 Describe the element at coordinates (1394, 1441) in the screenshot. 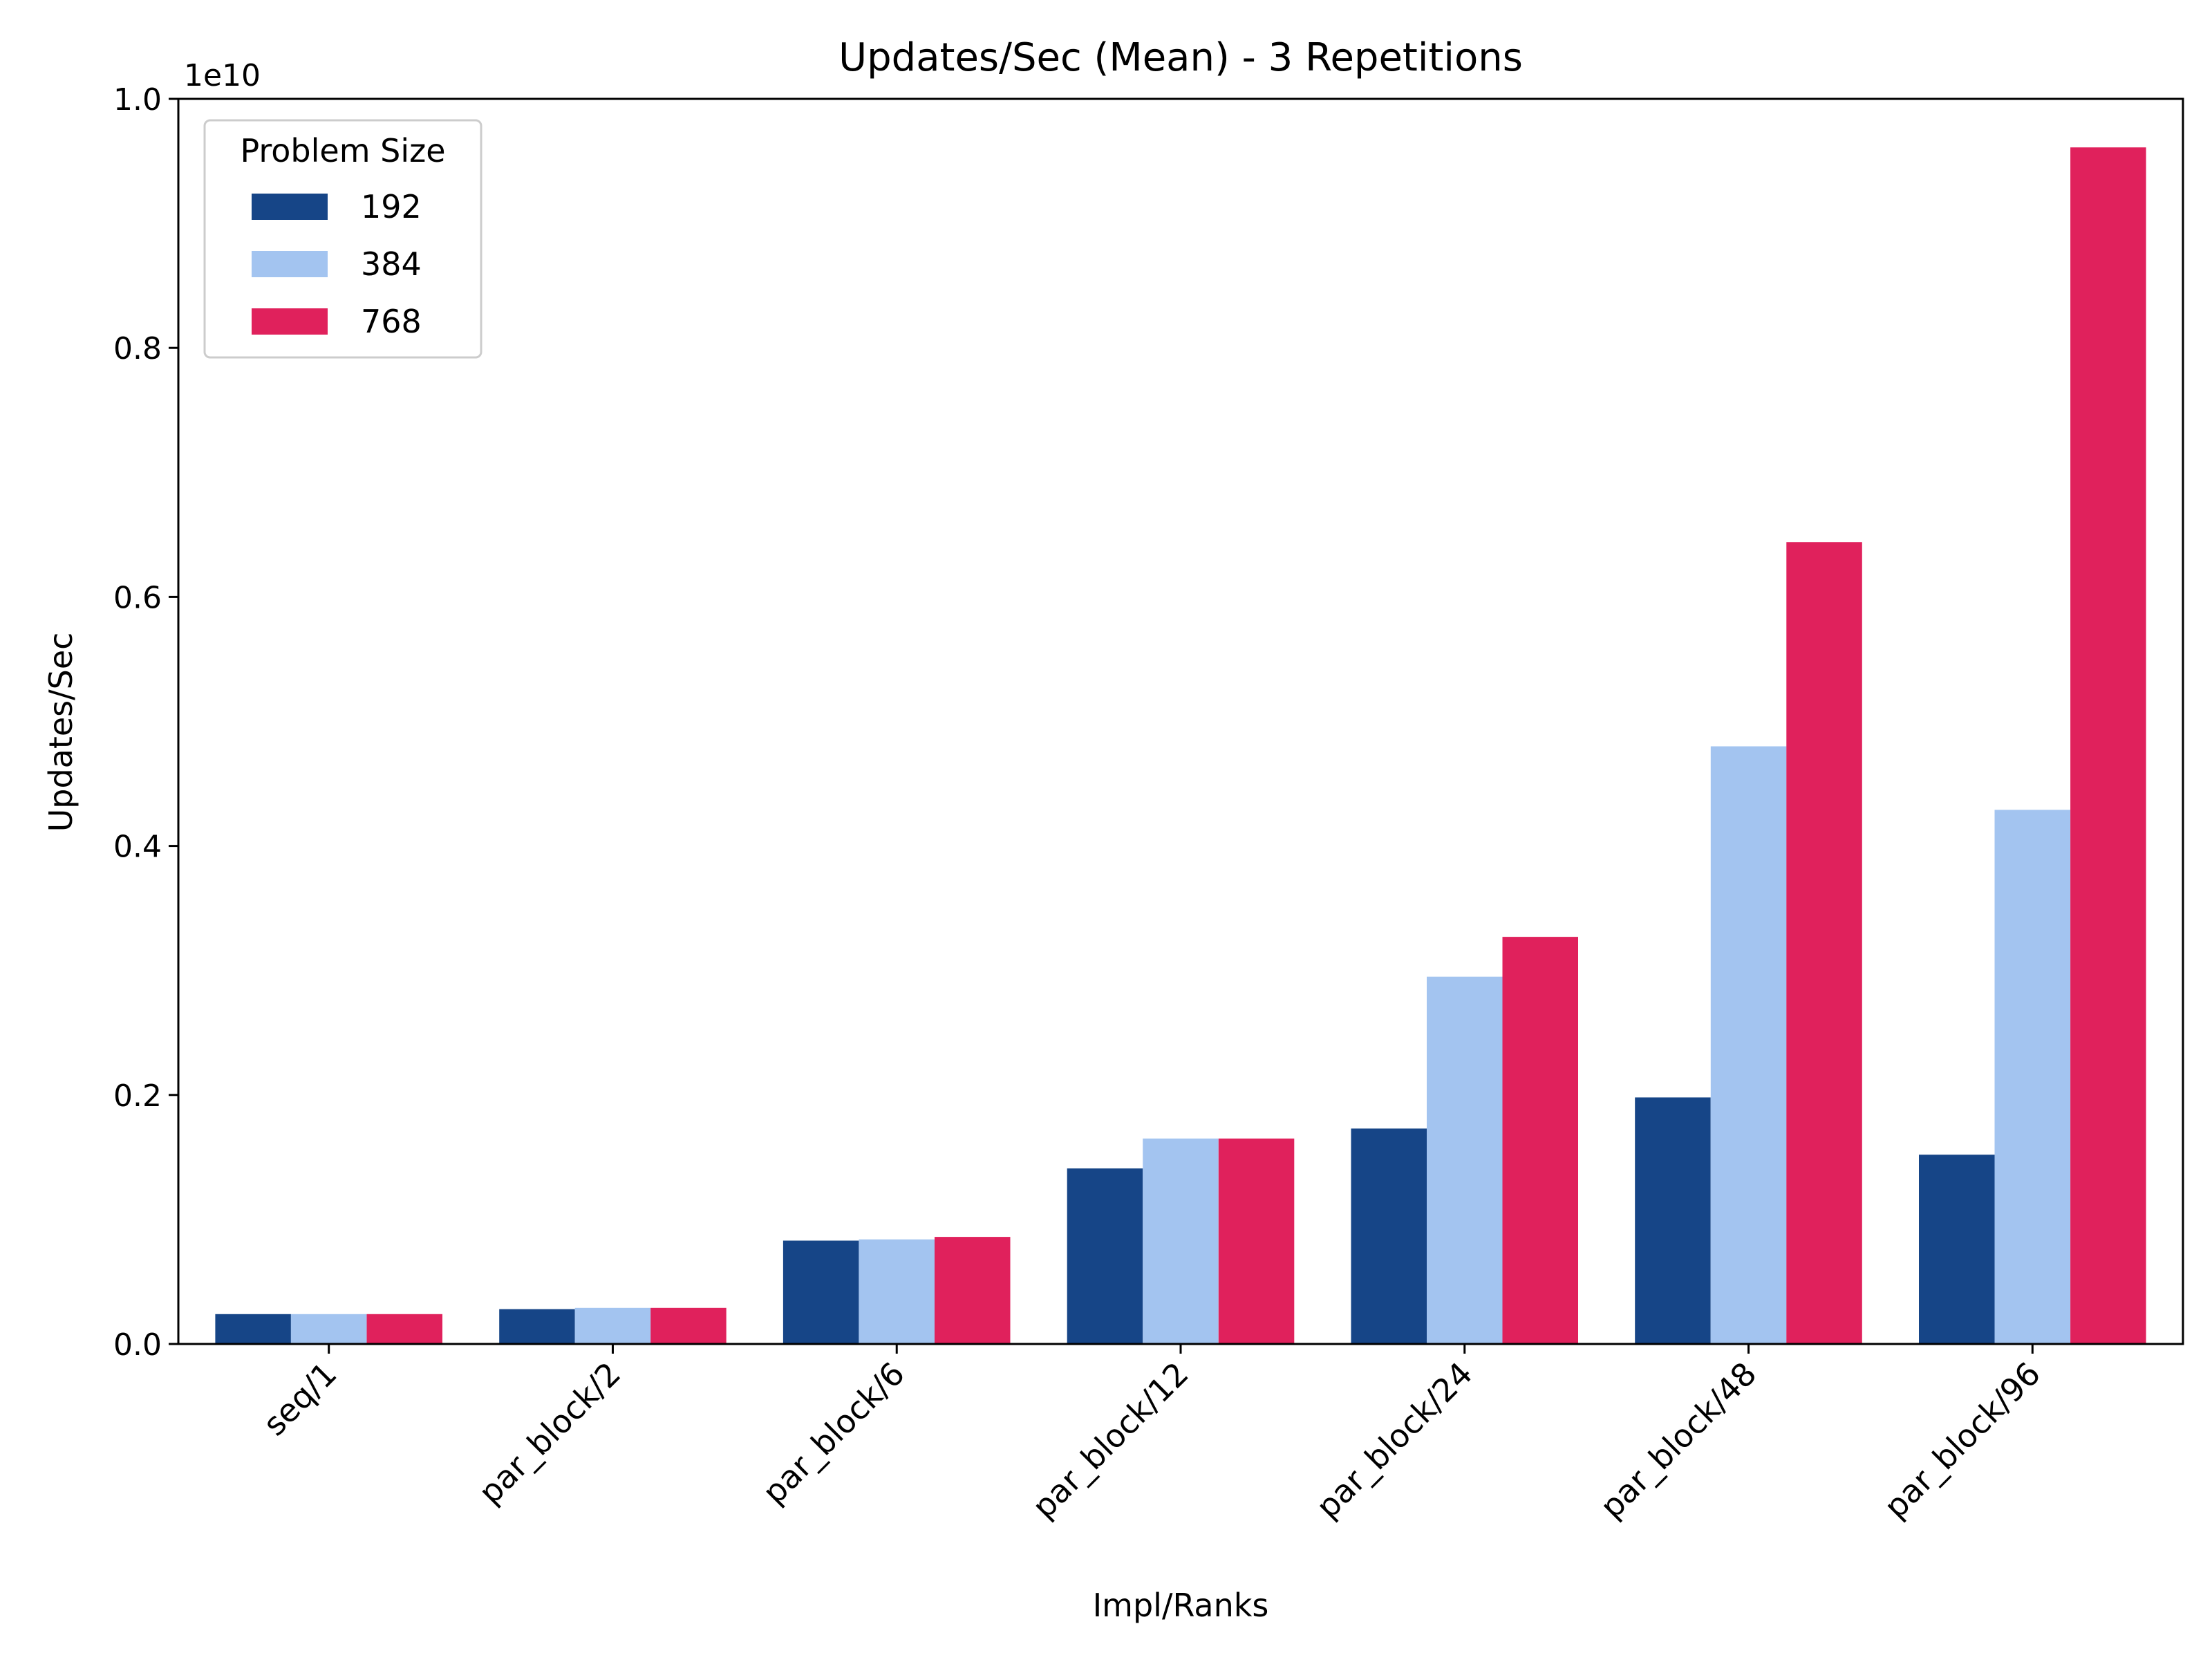

I see `x-tick-label: par_block/24` at that location.